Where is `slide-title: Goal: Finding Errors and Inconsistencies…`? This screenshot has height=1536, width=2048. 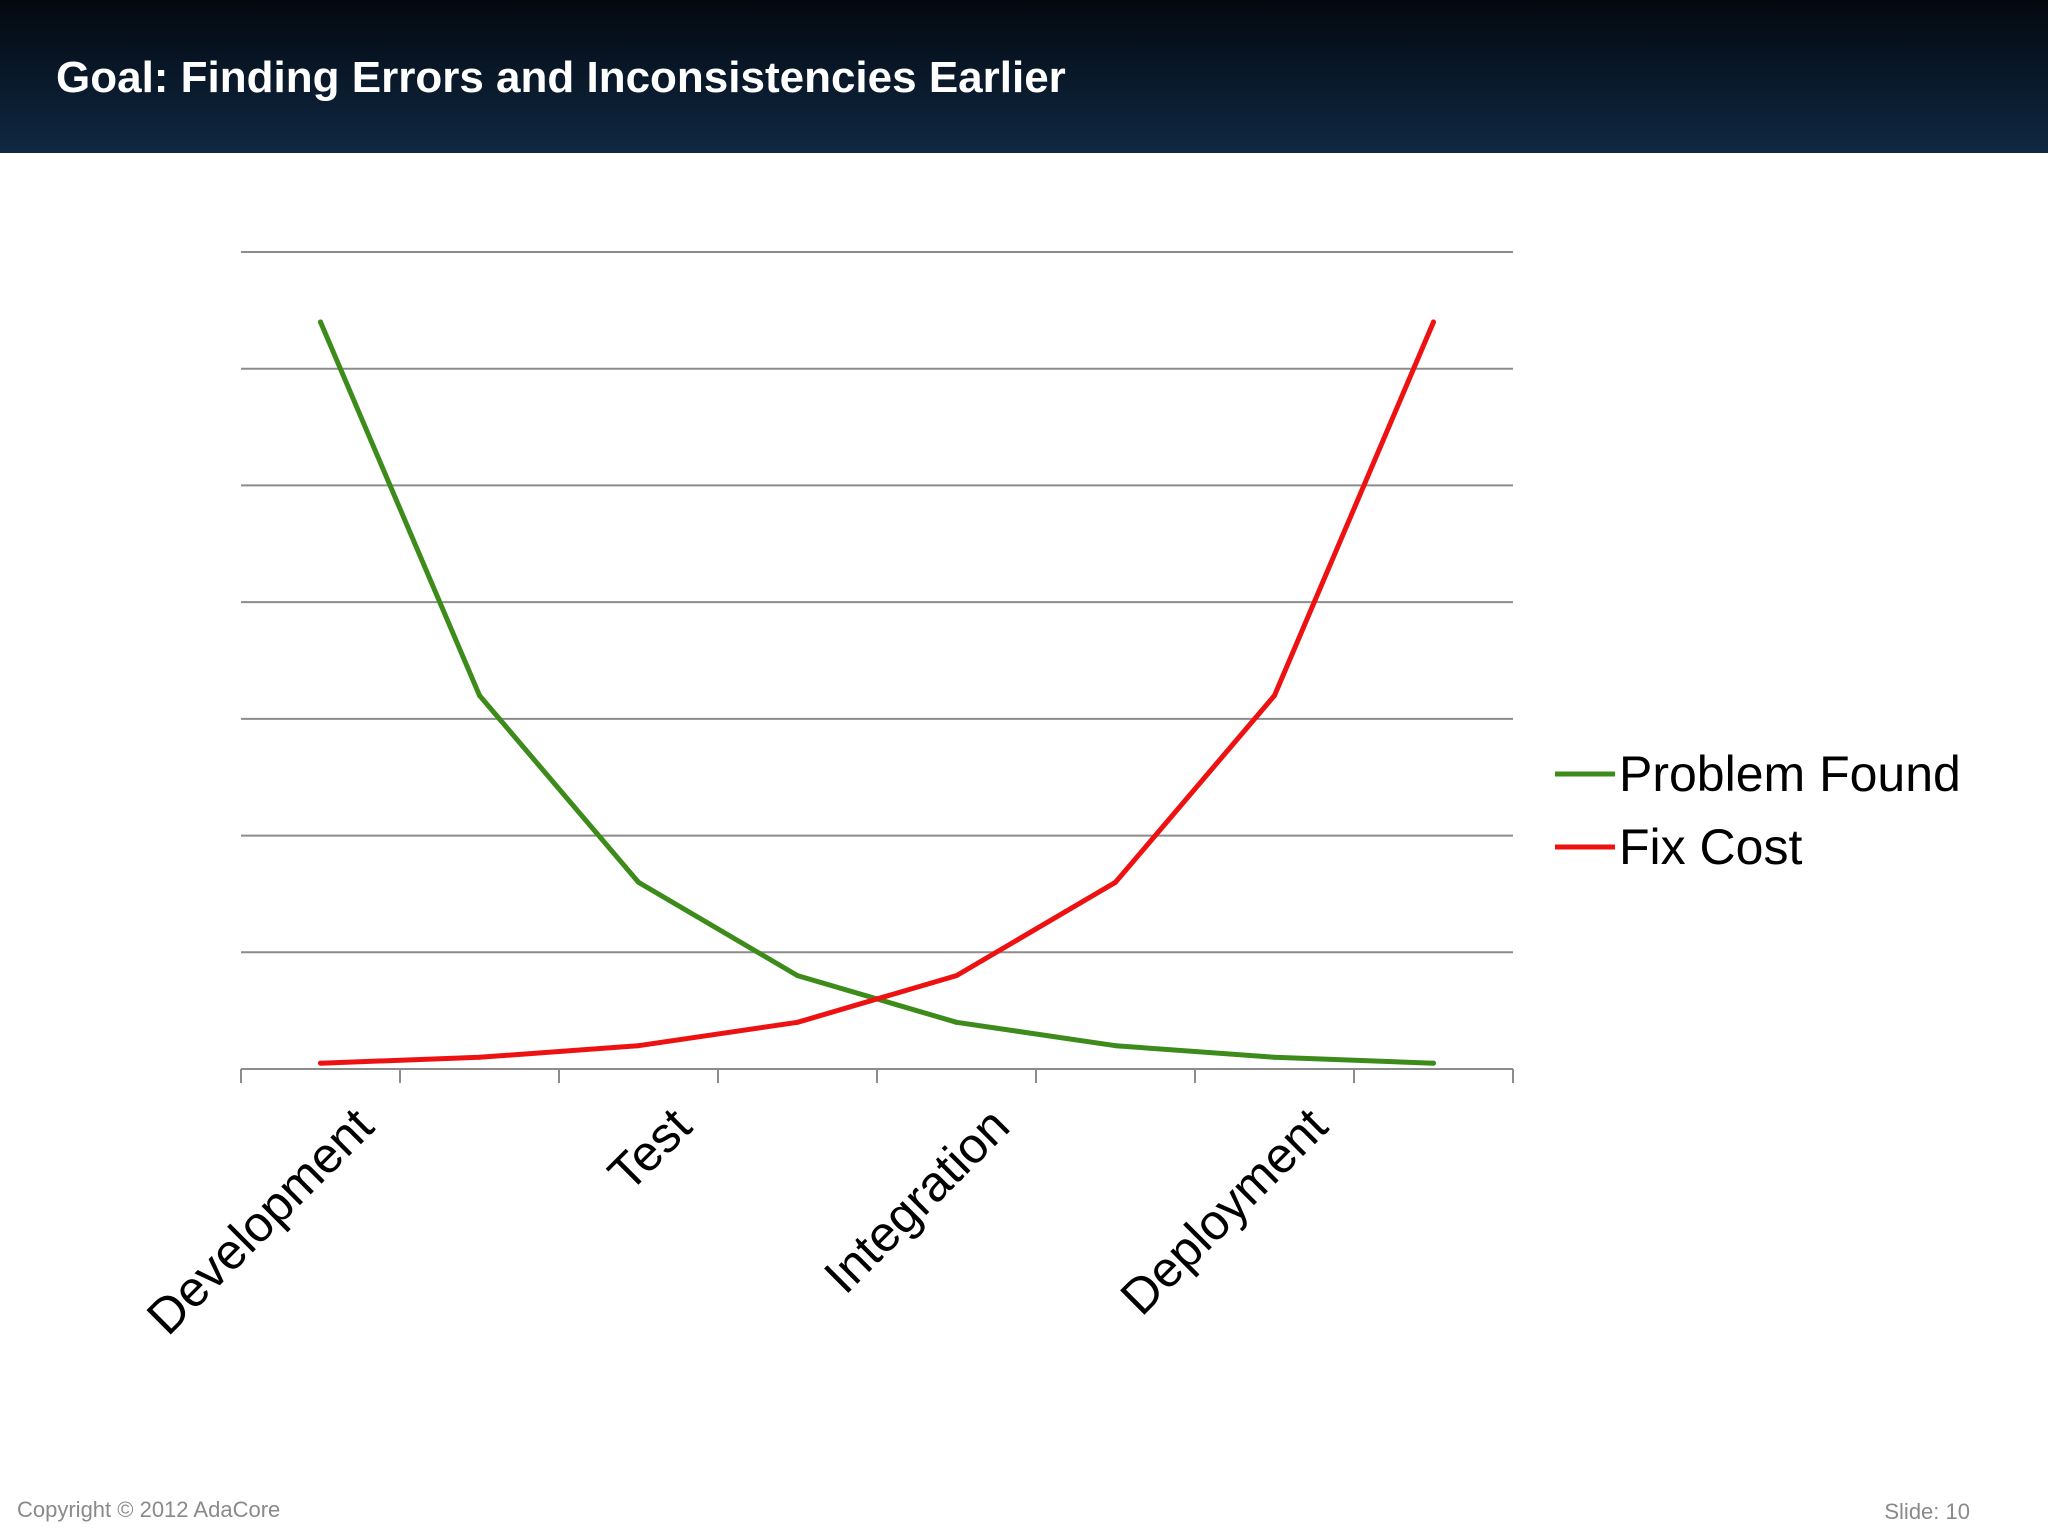 slide-title: Goal: Finding Errors and Inconsistencies… is located at coordinates (561, 77).